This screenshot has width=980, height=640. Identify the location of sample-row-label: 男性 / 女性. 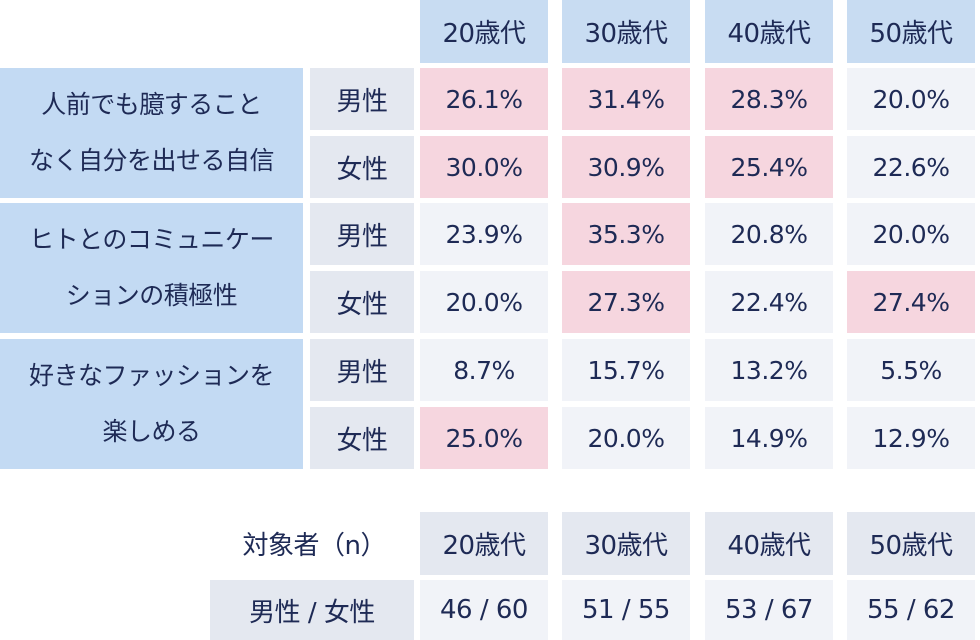
(312, 610).